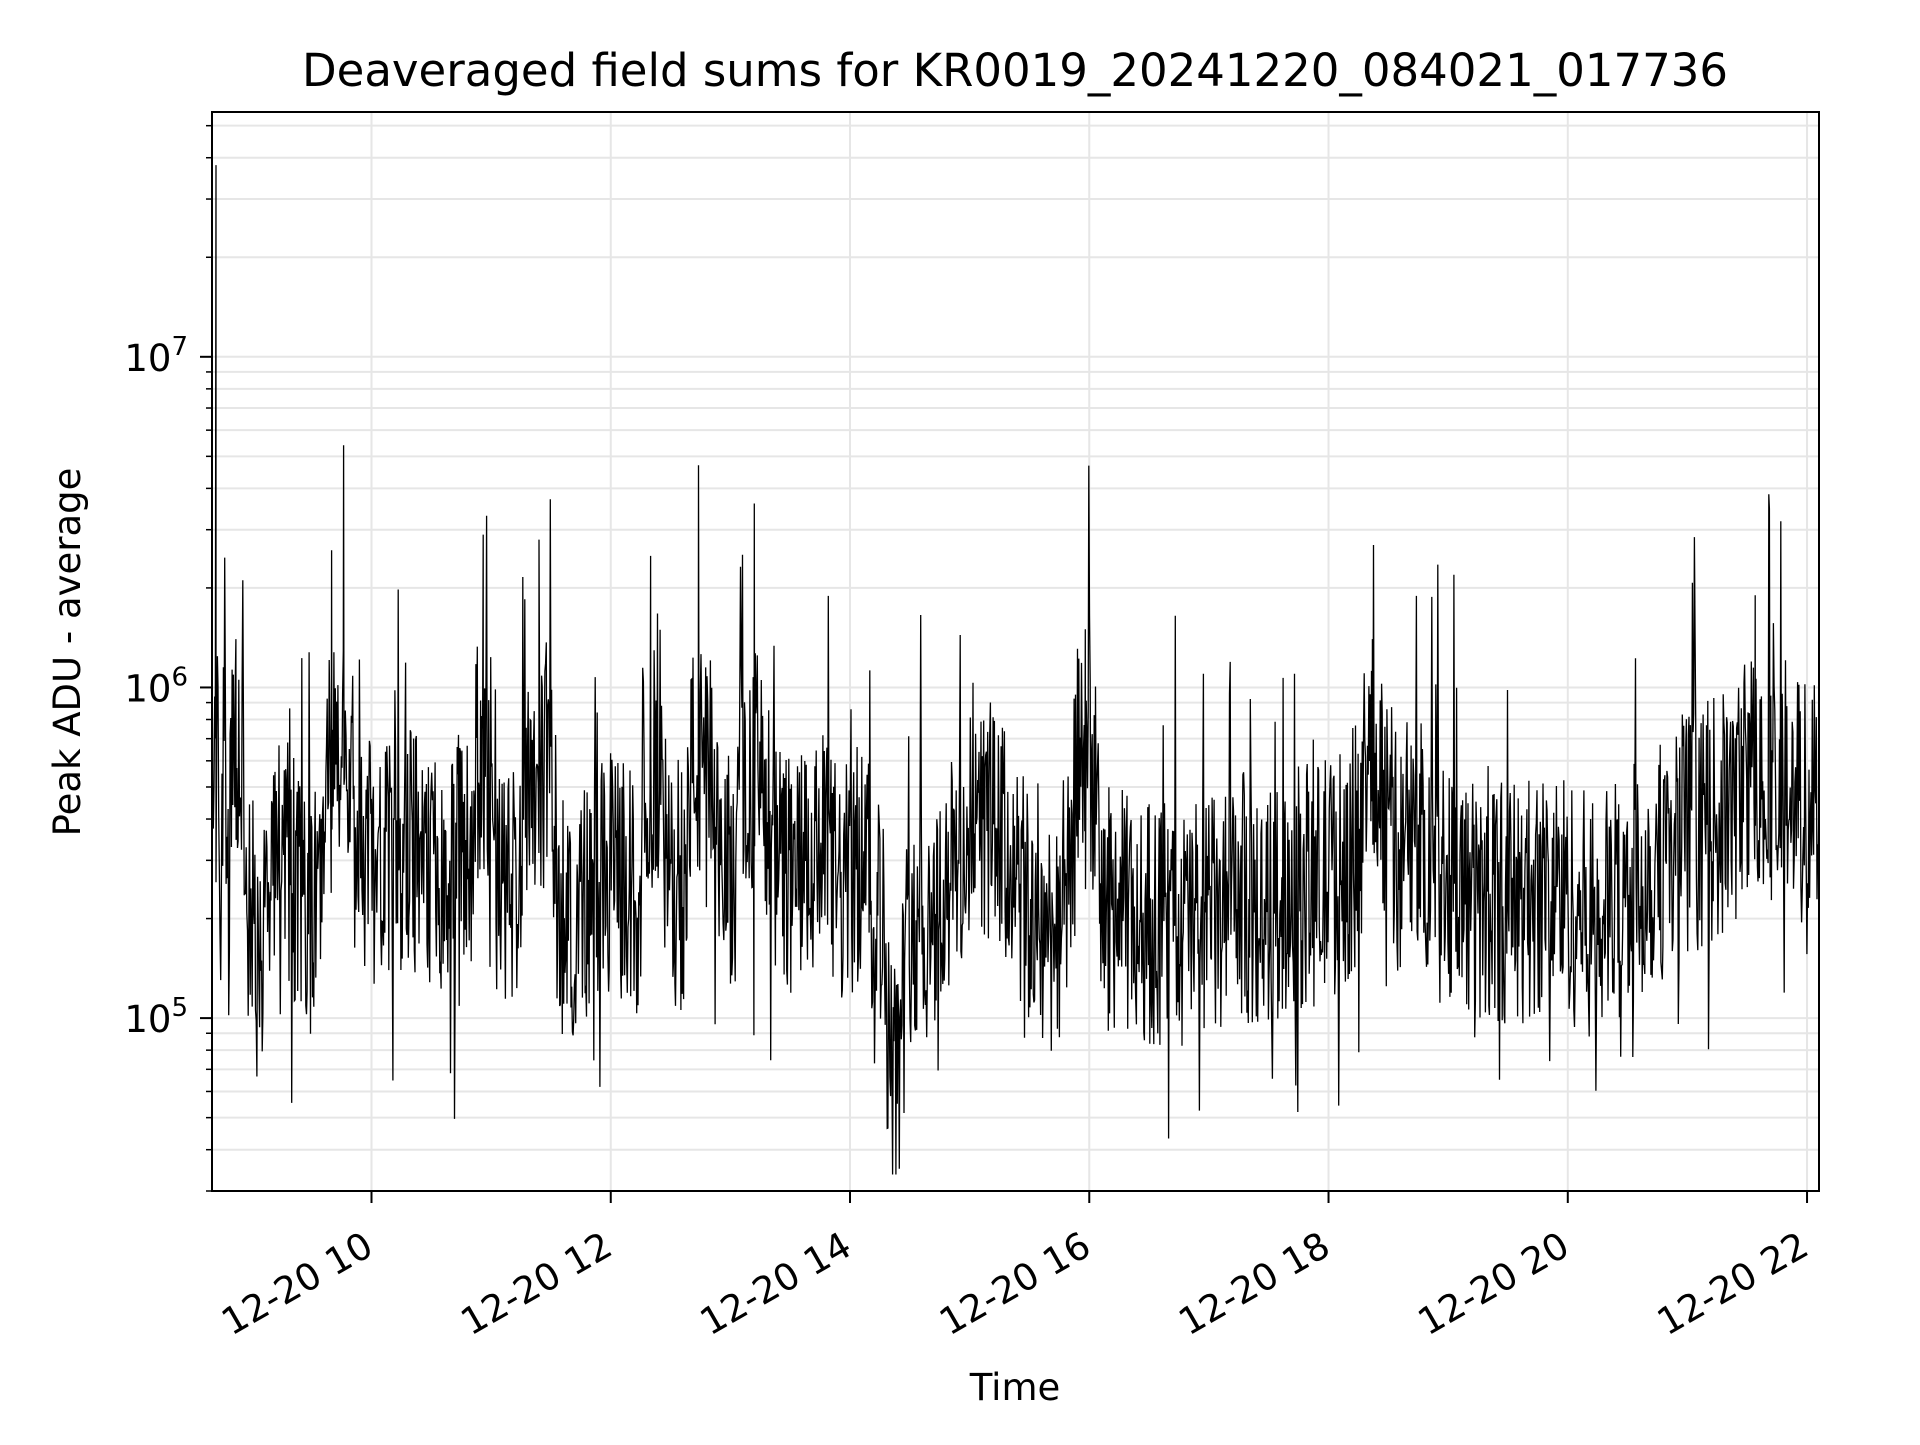 Image resolution: width=1920 pixels, height=1445 pixels. I want to click on y-tick-label: 10⁷, so click(156, 356).